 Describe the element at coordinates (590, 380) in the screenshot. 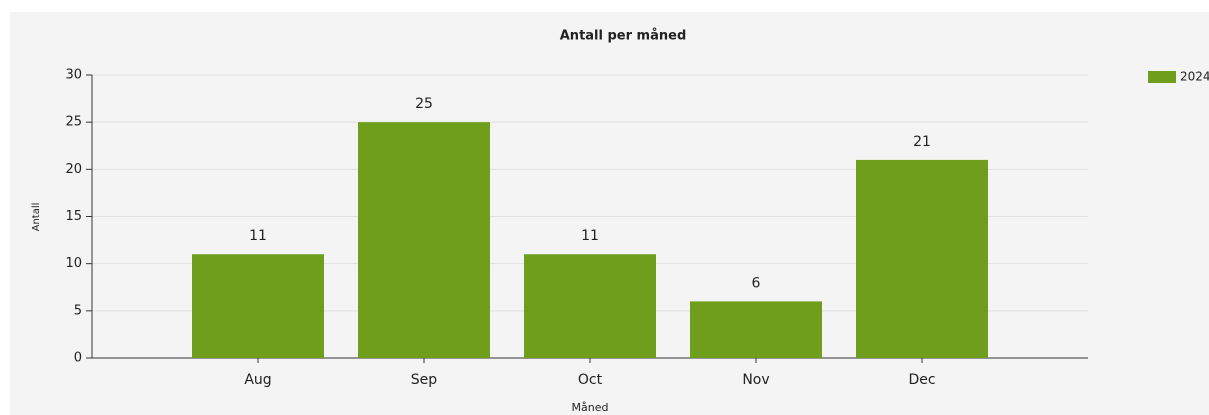

I see `x-tick-label: Oct` at that location.